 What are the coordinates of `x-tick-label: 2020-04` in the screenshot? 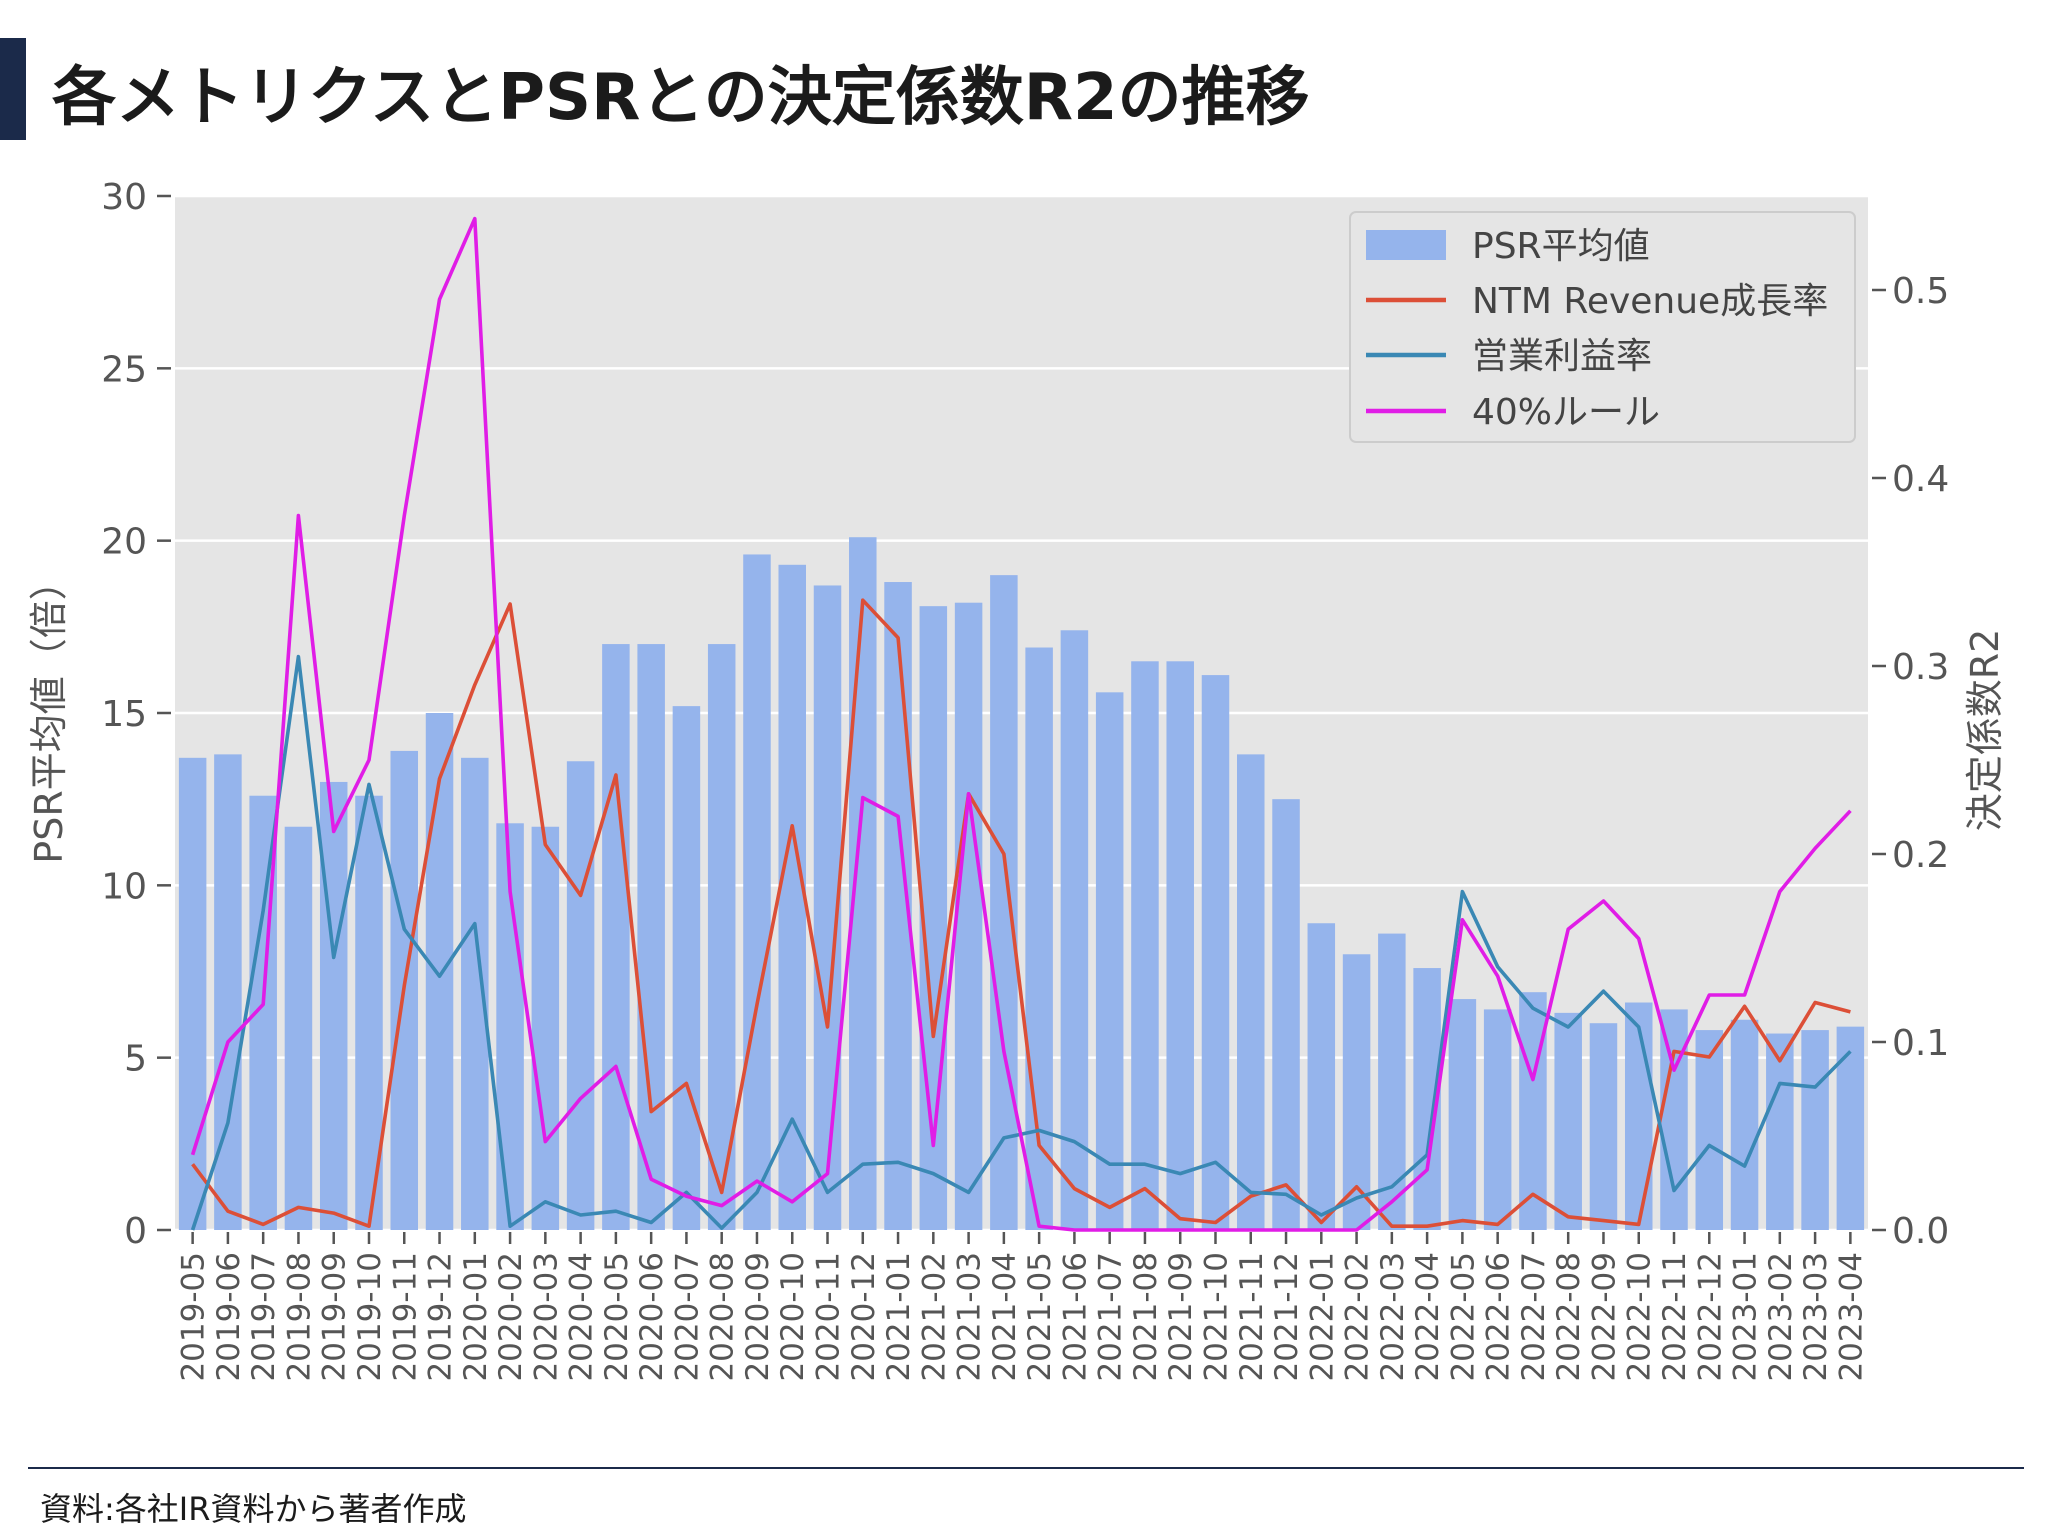 It's located at (582, 1317).